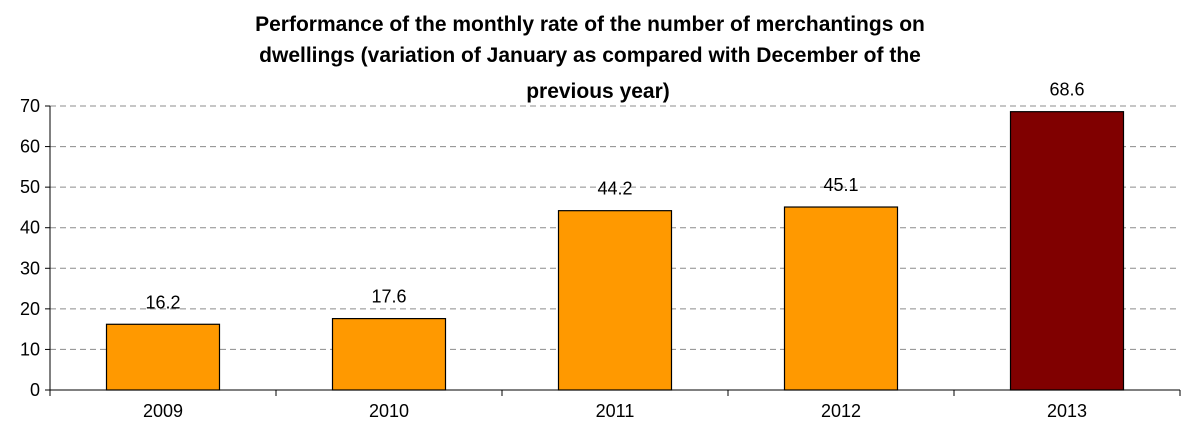 The image size is (1183, 424). I want to click on y-axis-tick-labels: 0 10 20 30 40 50 60 70, so click(30, 248).